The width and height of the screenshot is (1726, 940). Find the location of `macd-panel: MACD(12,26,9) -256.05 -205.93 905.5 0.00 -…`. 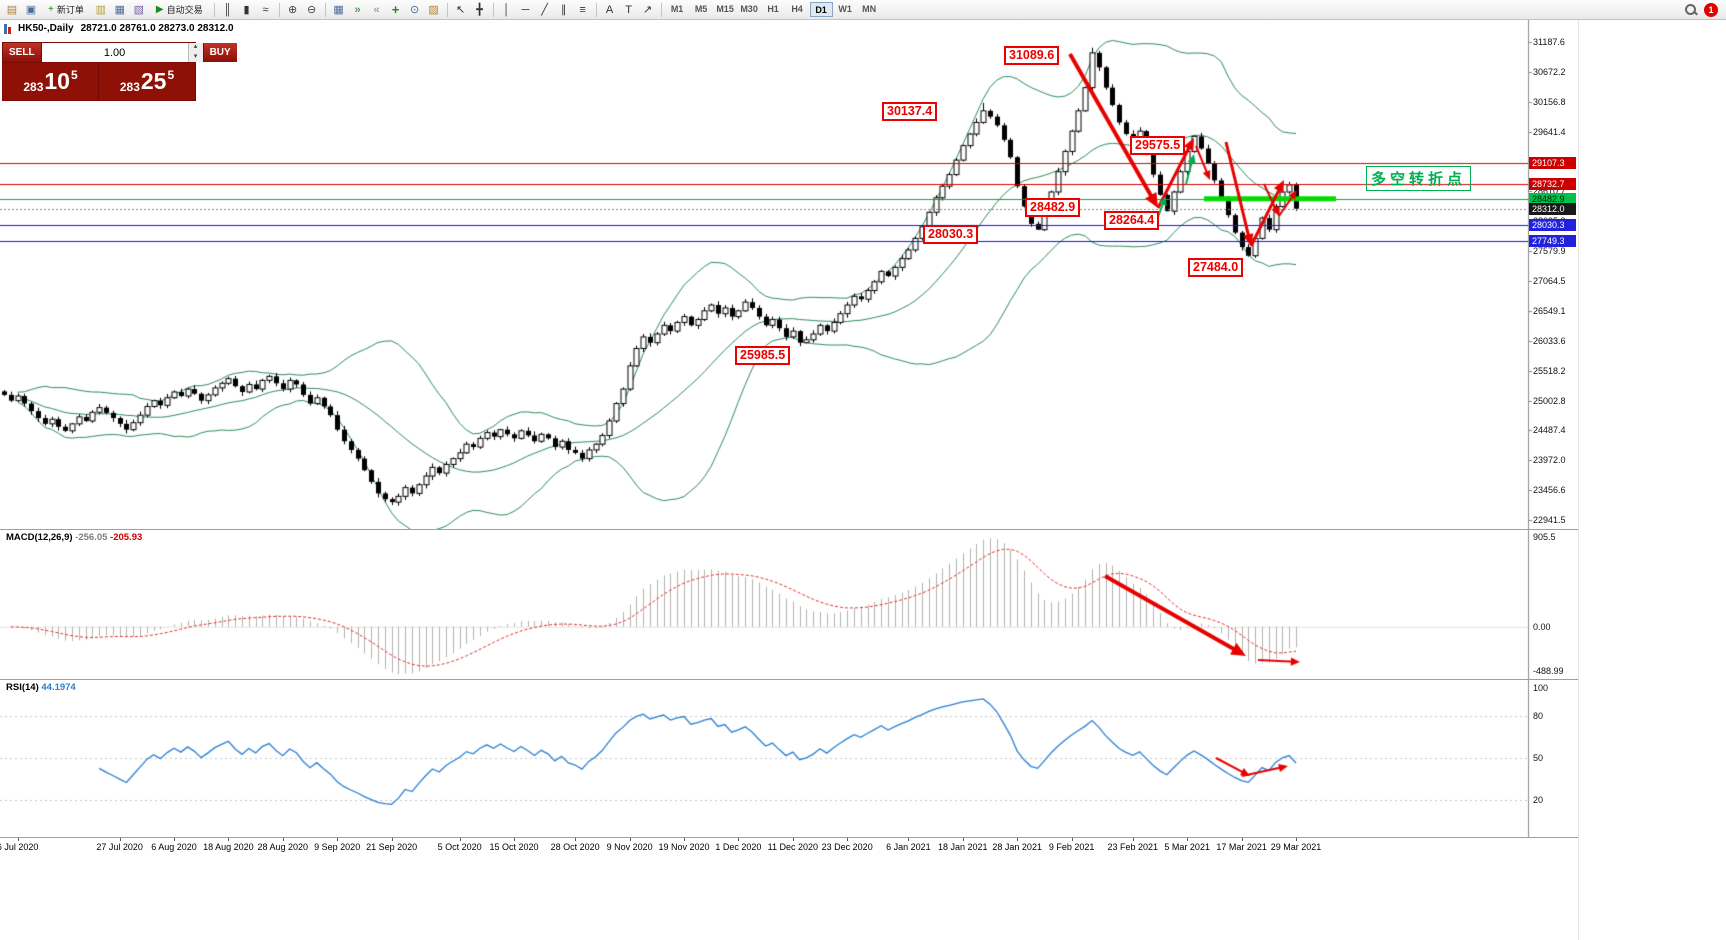

macd-panel: MACD(12,26,9) -256.05 -205.93 905.5 0.00 -… is located at coordinates (789, 604).